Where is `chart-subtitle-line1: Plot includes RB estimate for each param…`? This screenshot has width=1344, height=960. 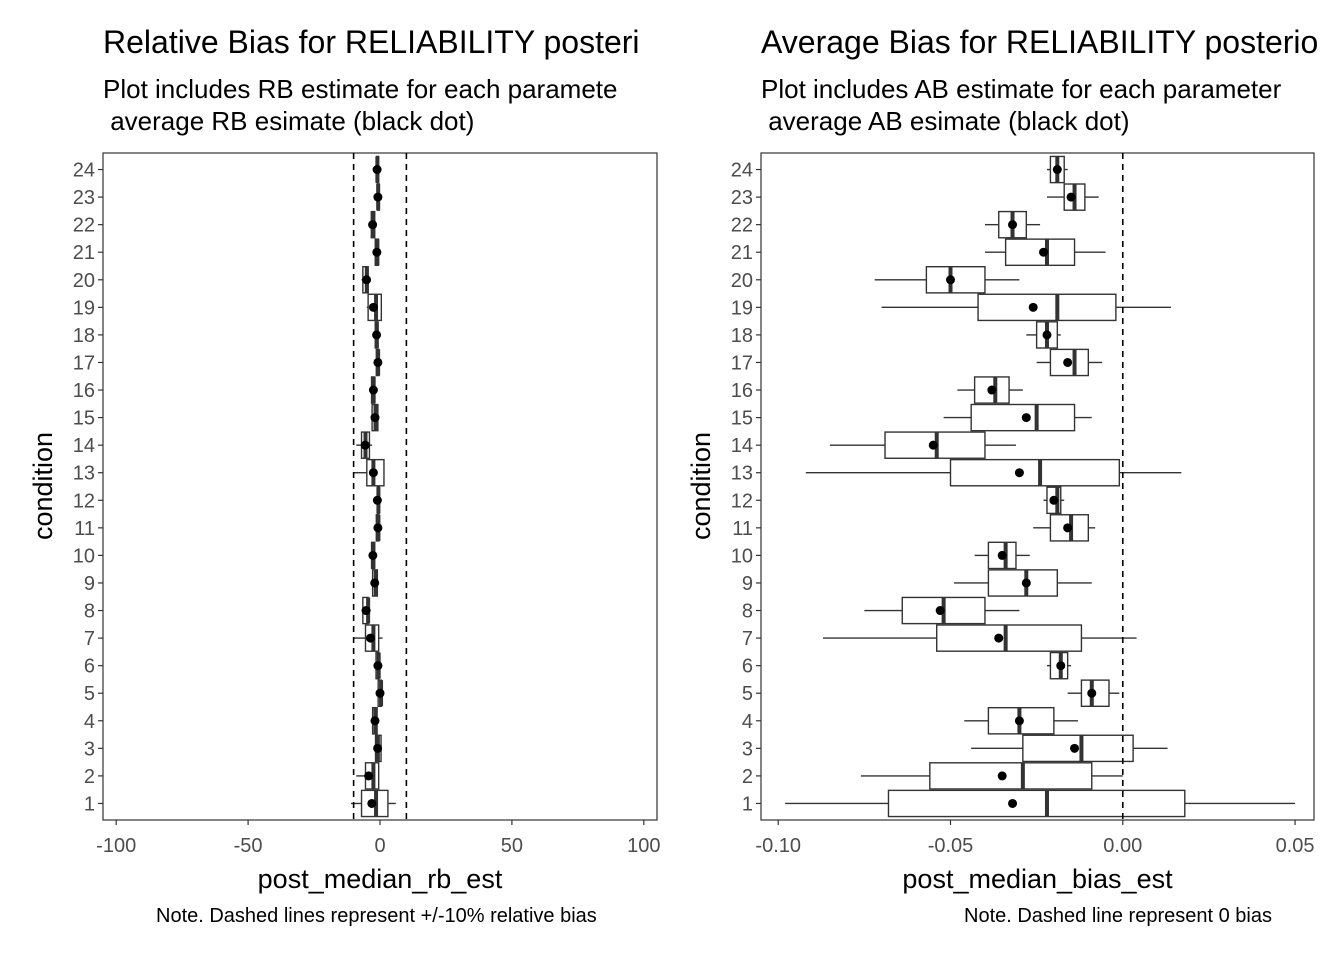 chart-subtitle-line1: Plot includes RB estimate for each param… is located at coordinates (360, 89).